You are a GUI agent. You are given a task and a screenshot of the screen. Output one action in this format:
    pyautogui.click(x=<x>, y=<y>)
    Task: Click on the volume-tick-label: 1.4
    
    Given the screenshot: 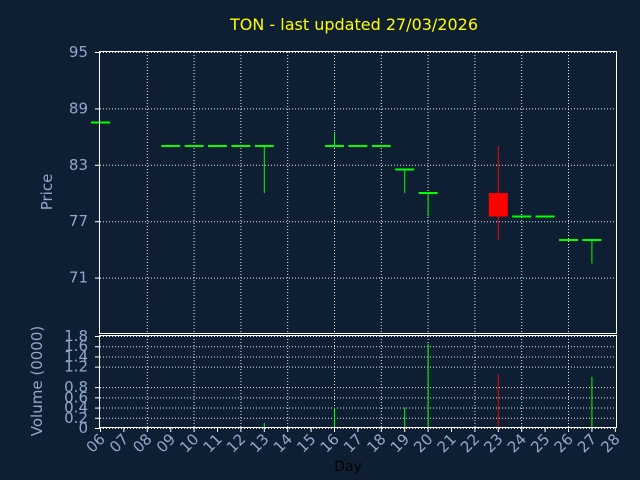 What is the action you would take?
    pyautogui.click(x=76, y=356)
    